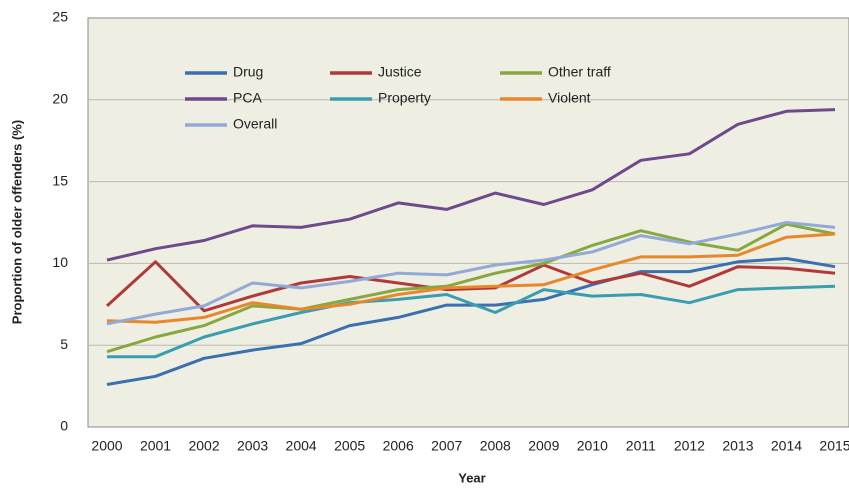 This screenshot has width=849, height=490. What do you see at coordinates (64, 426) in the screenshot?
I see `y-tick-label: 0` at bounding box center [64, 426].